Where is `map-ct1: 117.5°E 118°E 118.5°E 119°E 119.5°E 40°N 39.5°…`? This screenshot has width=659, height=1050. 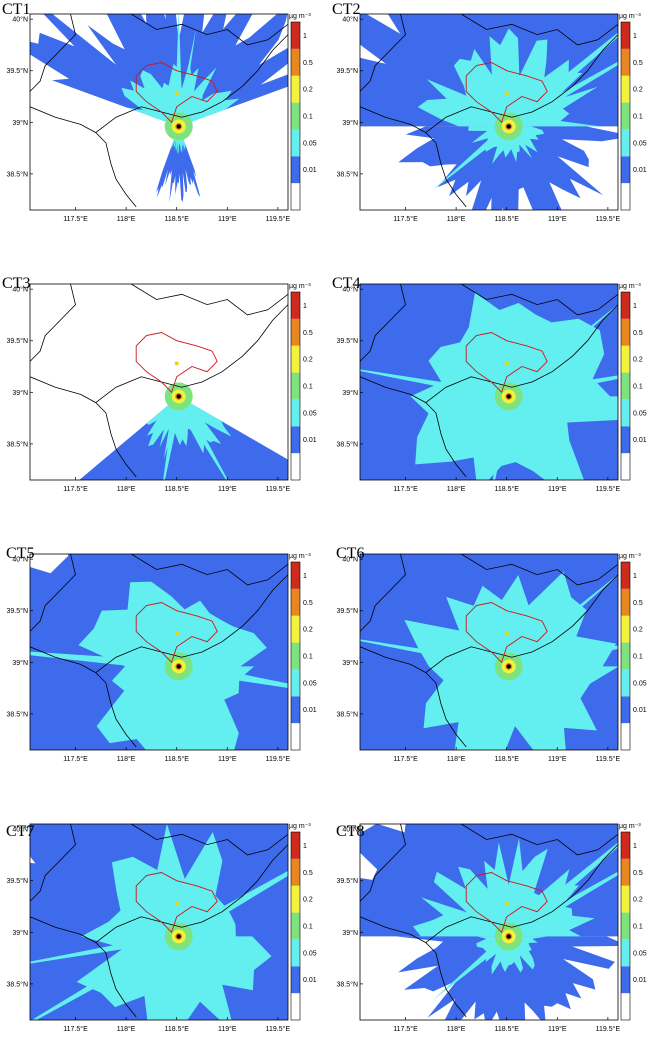
map-ct1: 117.5°E 118°E 118.5°E 119°E 119.5°E 40°N 39.5°… is located at coordinates (162, 118).